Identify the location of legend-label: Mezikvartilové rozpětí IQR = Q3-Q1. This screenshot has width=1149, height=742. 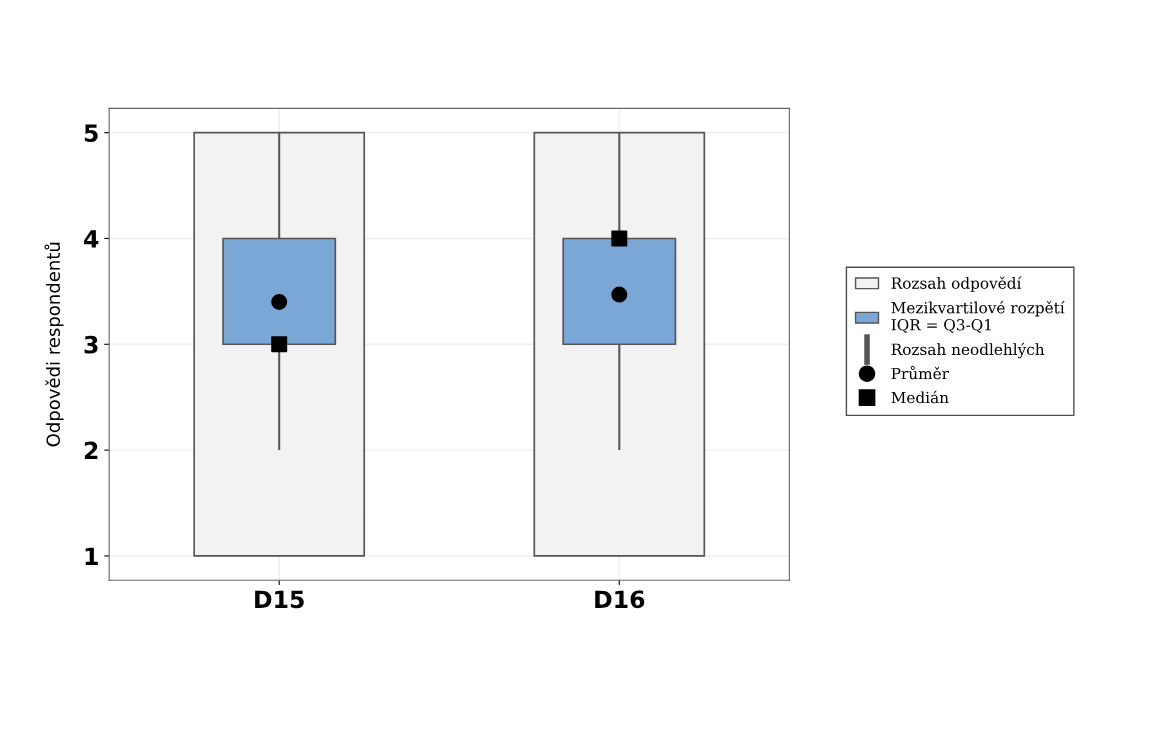
(978, 317).